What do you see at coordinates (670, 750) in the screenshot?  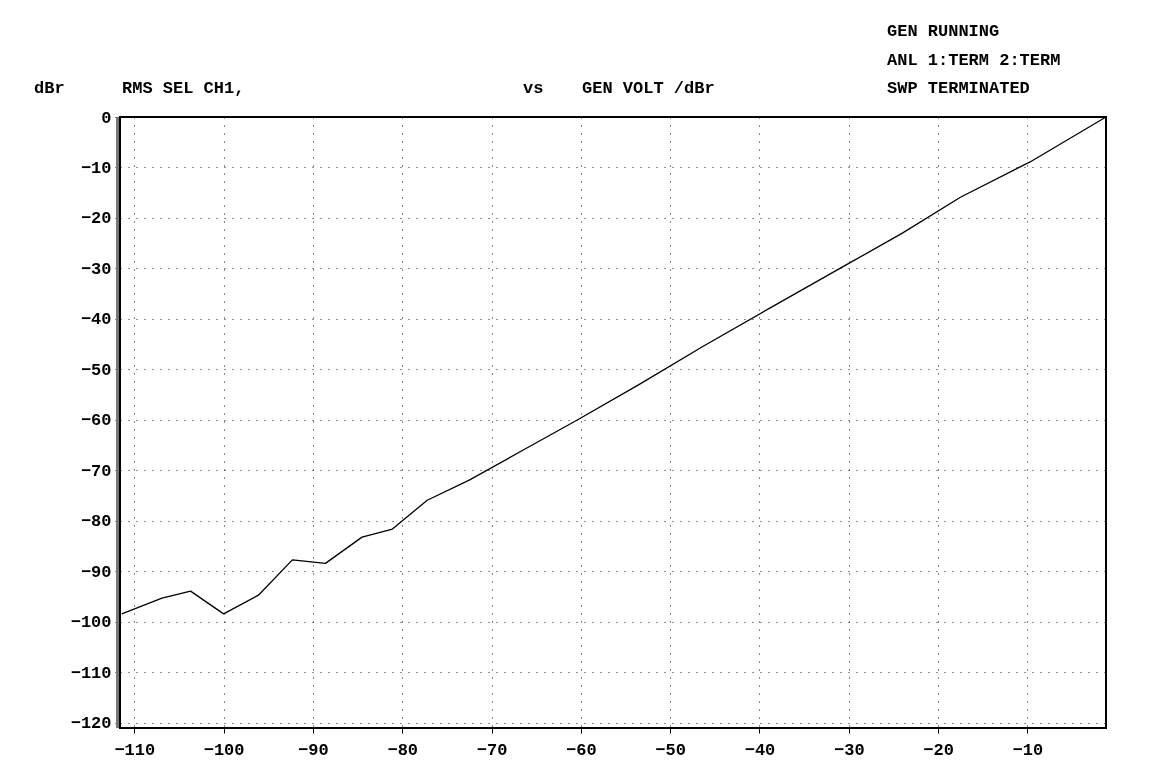 I see `x-tick-label: −50` at bounding box center [670, 750].